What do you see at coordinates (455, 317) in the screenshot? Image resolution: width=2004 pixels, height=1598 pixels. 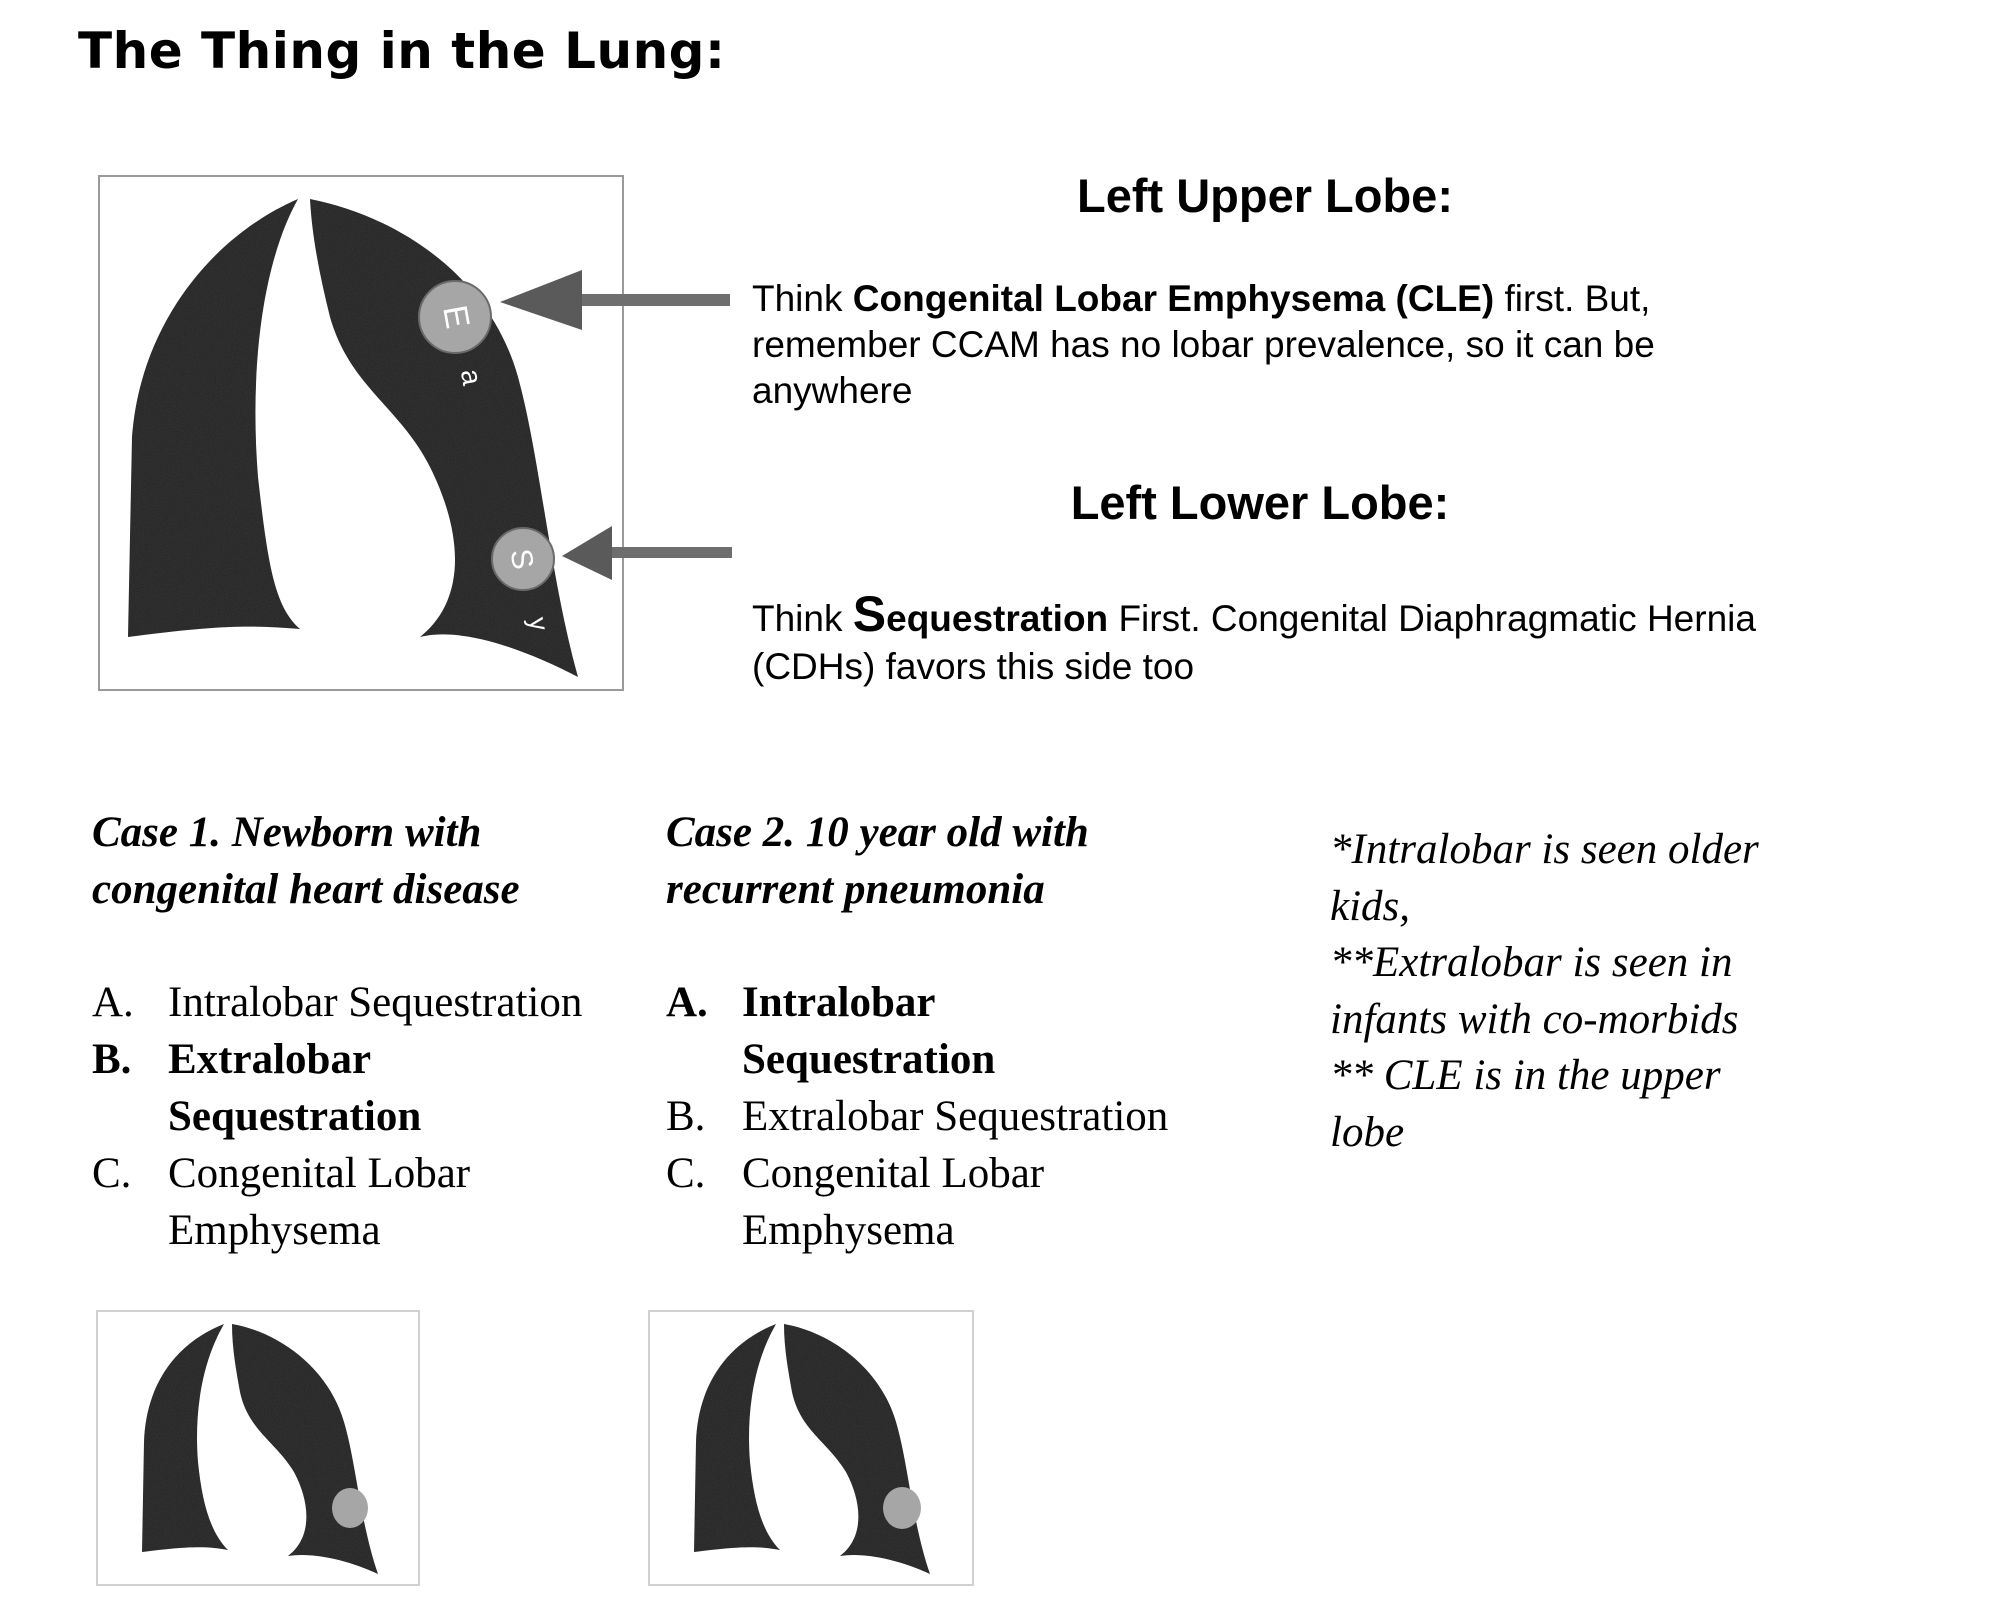 I see `upper-lobe-marker` at bounding box center [455, 317].